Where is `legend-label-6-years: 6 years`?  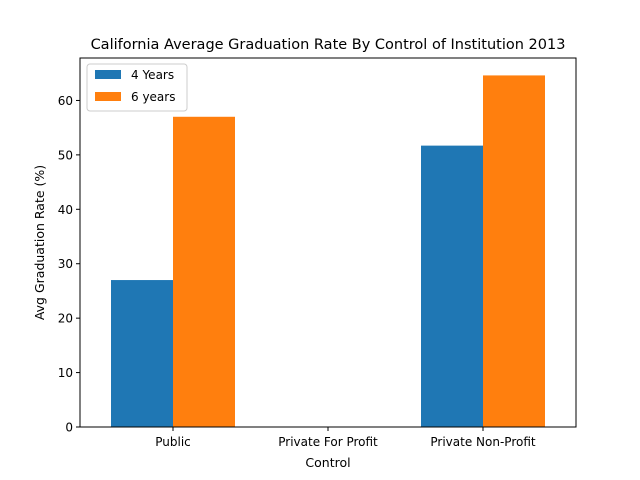 legend-label-6-years: 6 years is located at coordinates (153, 97).